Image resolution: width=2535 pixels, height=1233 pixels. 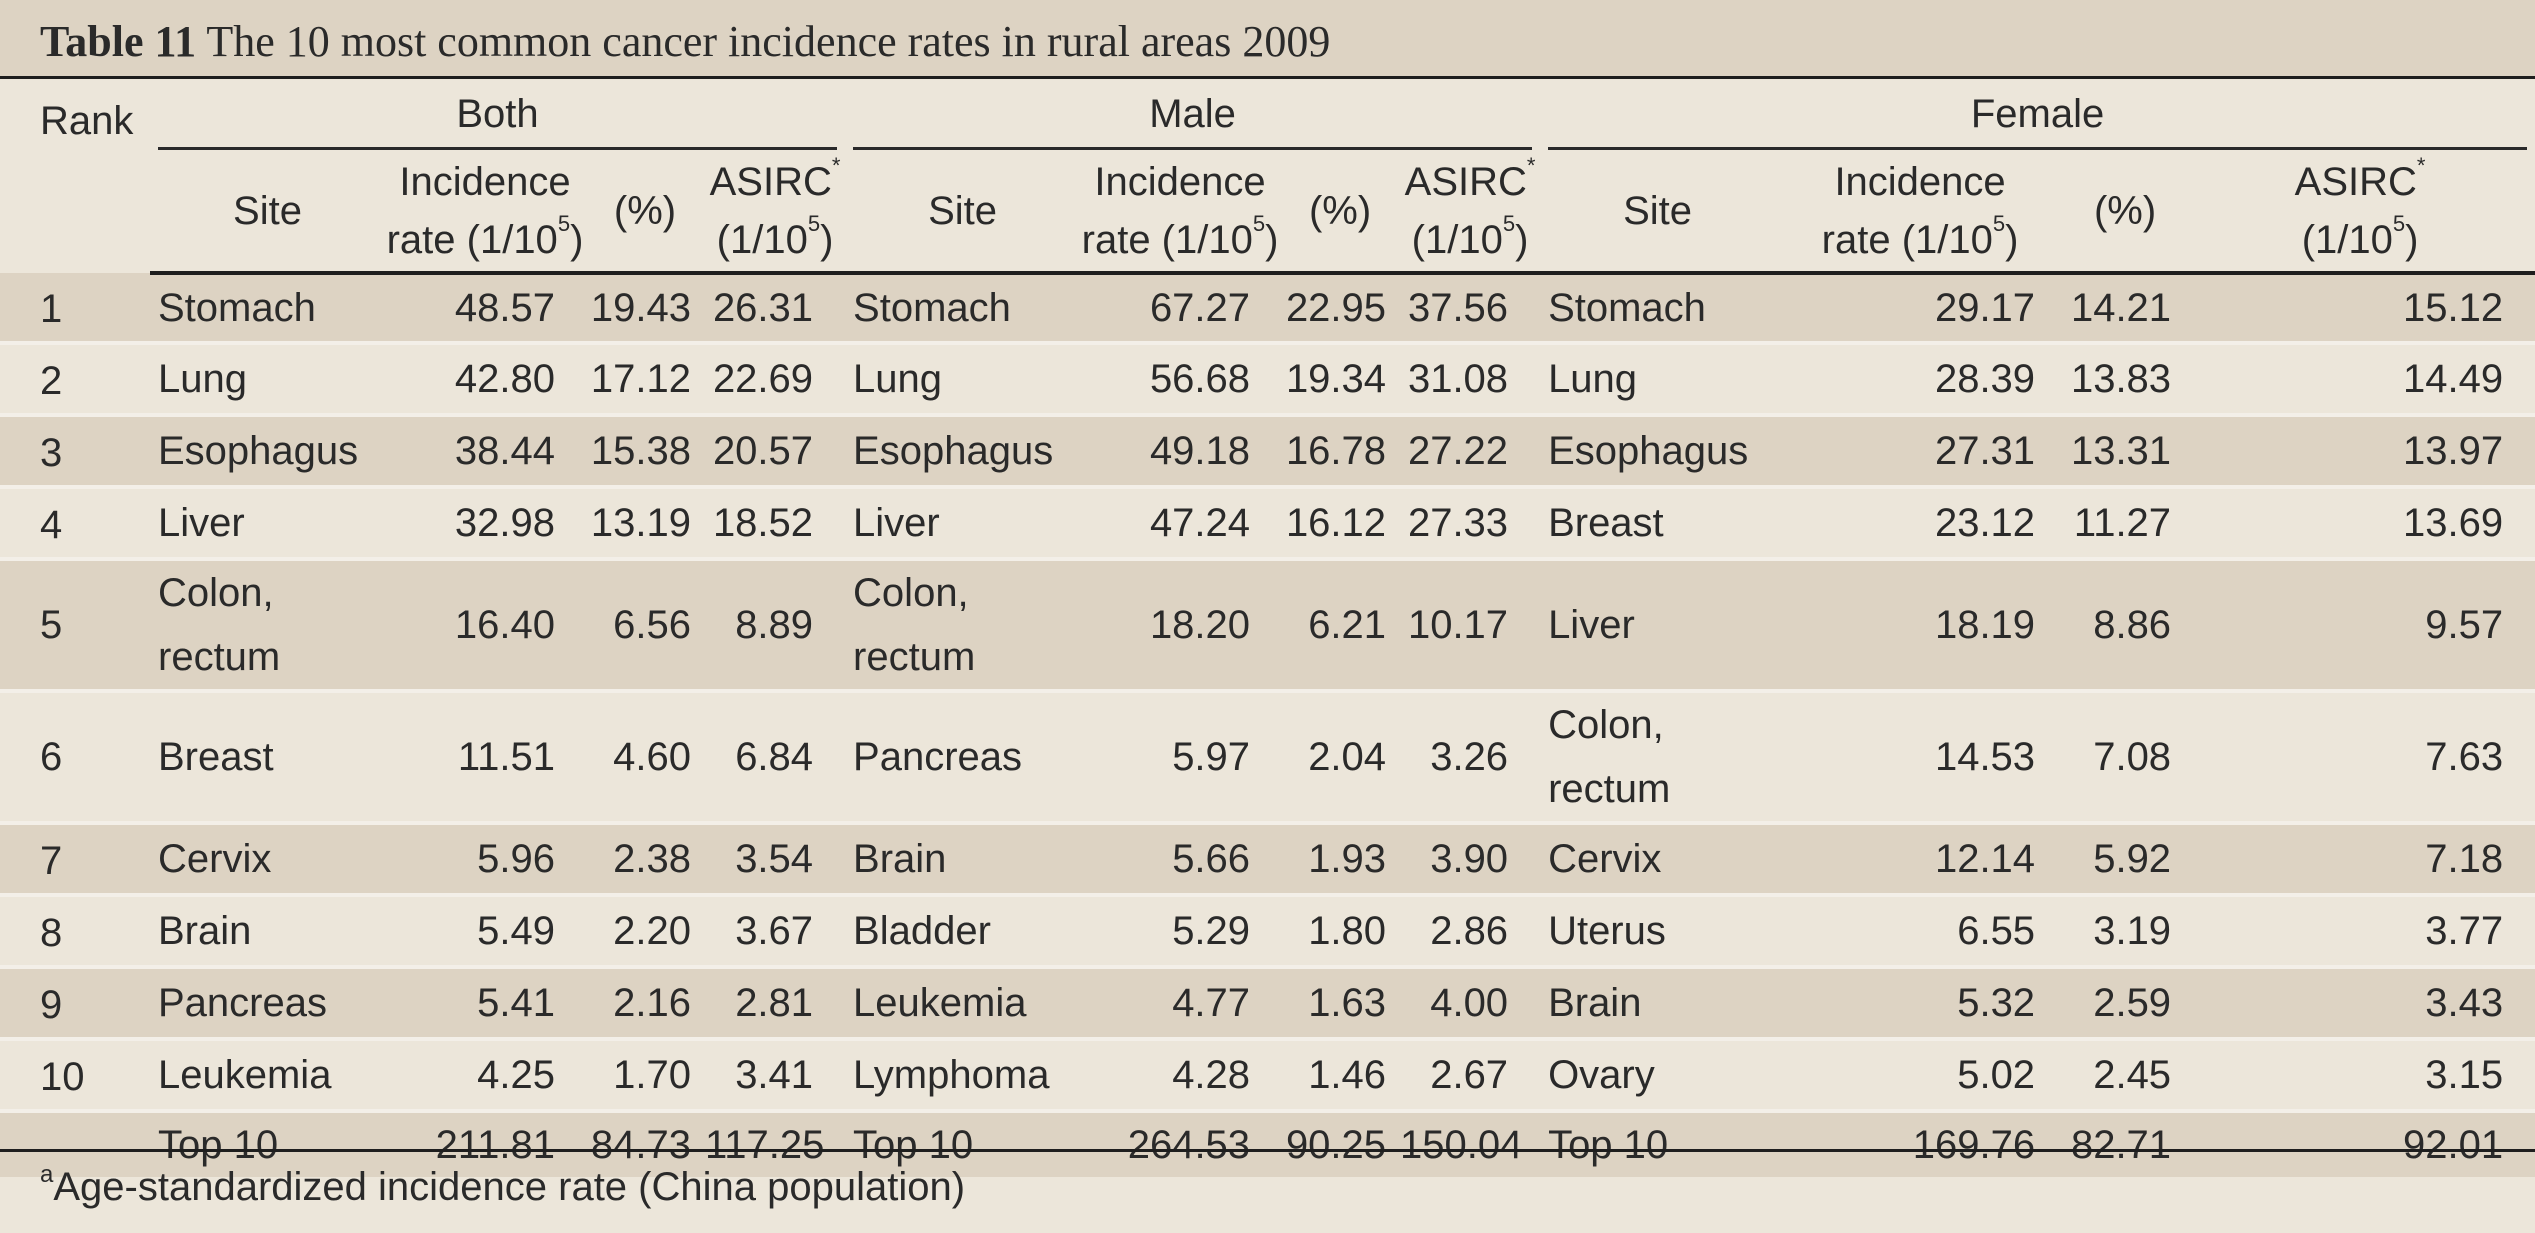 What do you see at coordinates (775, 213) in the screenshot?
I see `asirc-header-both: ASIRC* (1/105)` at bounding box center [775, 213].